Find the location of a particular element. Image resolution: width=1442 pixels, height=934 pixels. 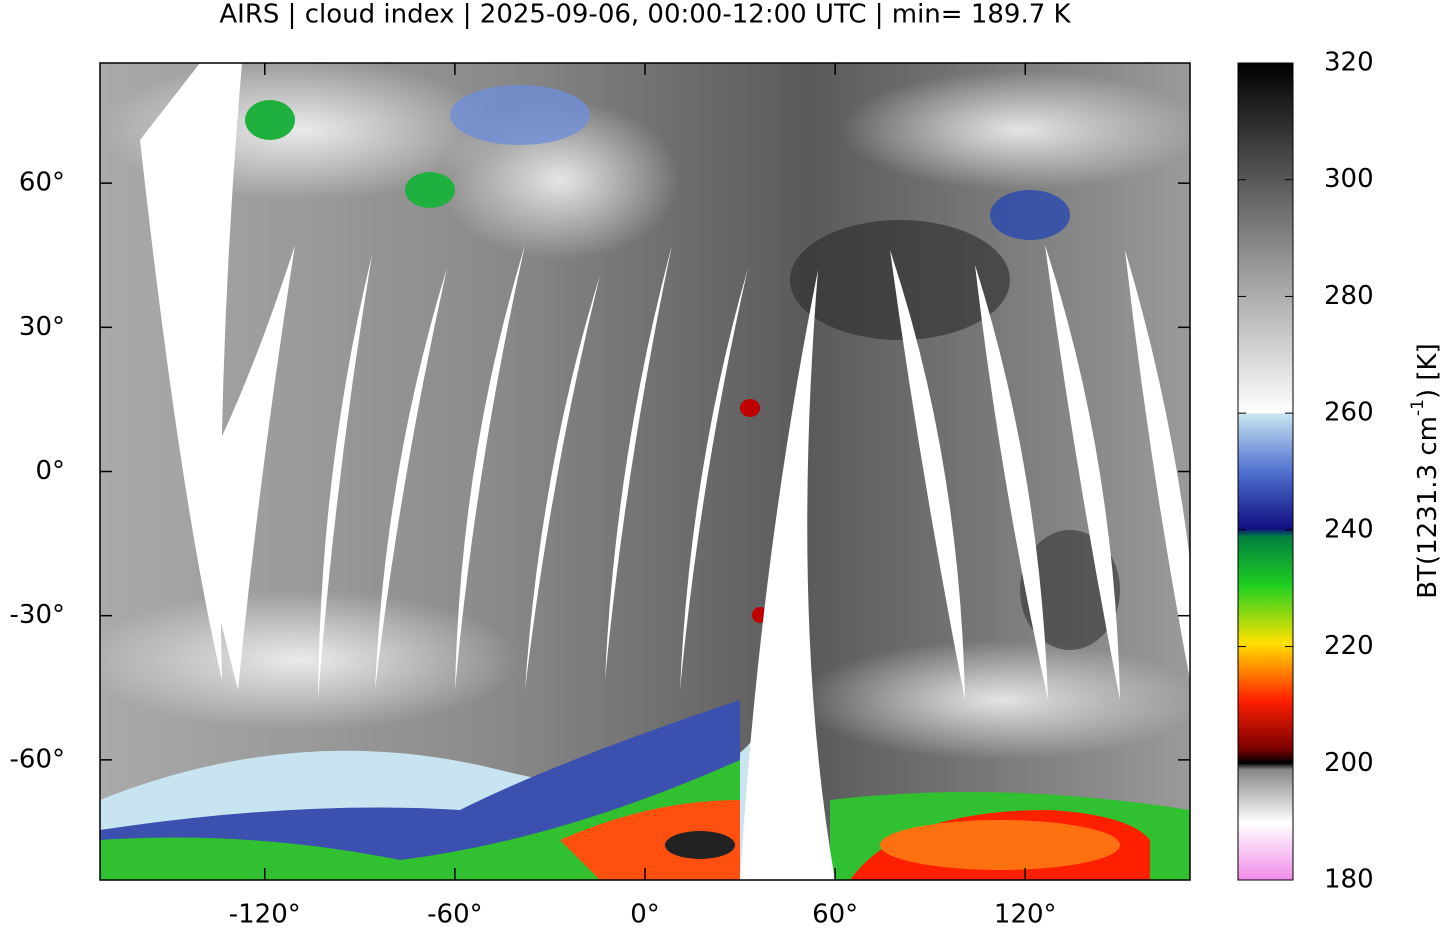

x-tick-label: -60° is located at coordinates (454, 915).